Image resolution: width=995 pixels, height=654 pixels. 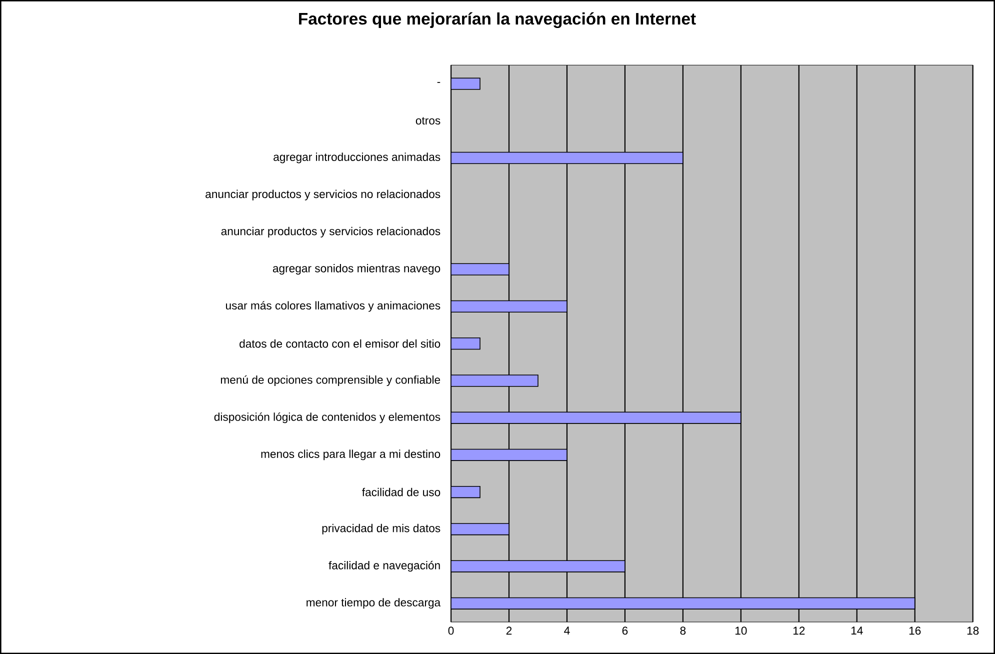 What do you see at coordinates (683, 630) in the screenshot?
I see `x-tick-label: 8` at bounding box center [683, 630].